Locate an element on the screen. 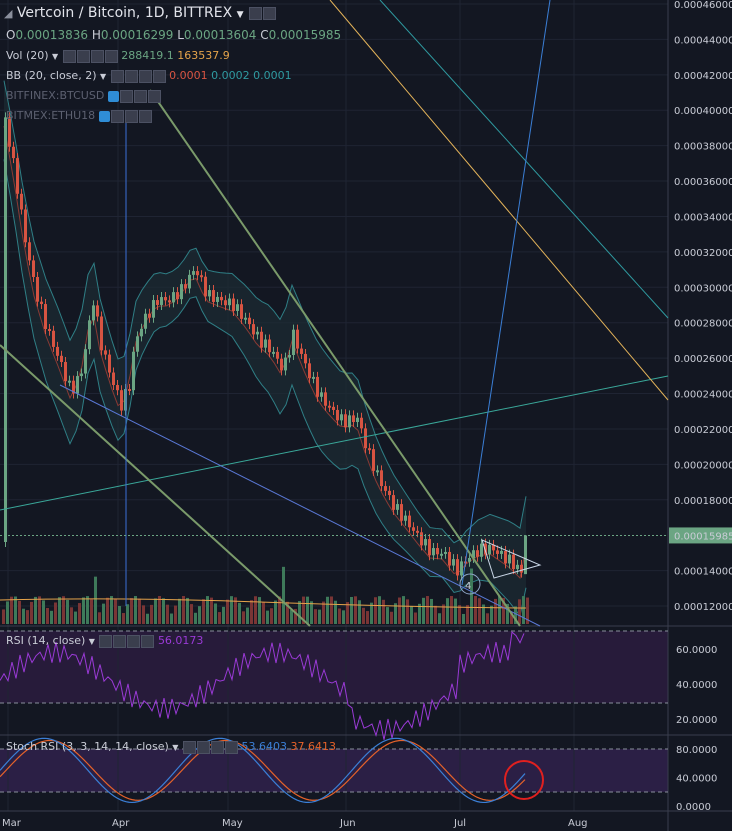  rsi-settings-icon is located at coordinates (120, 641).